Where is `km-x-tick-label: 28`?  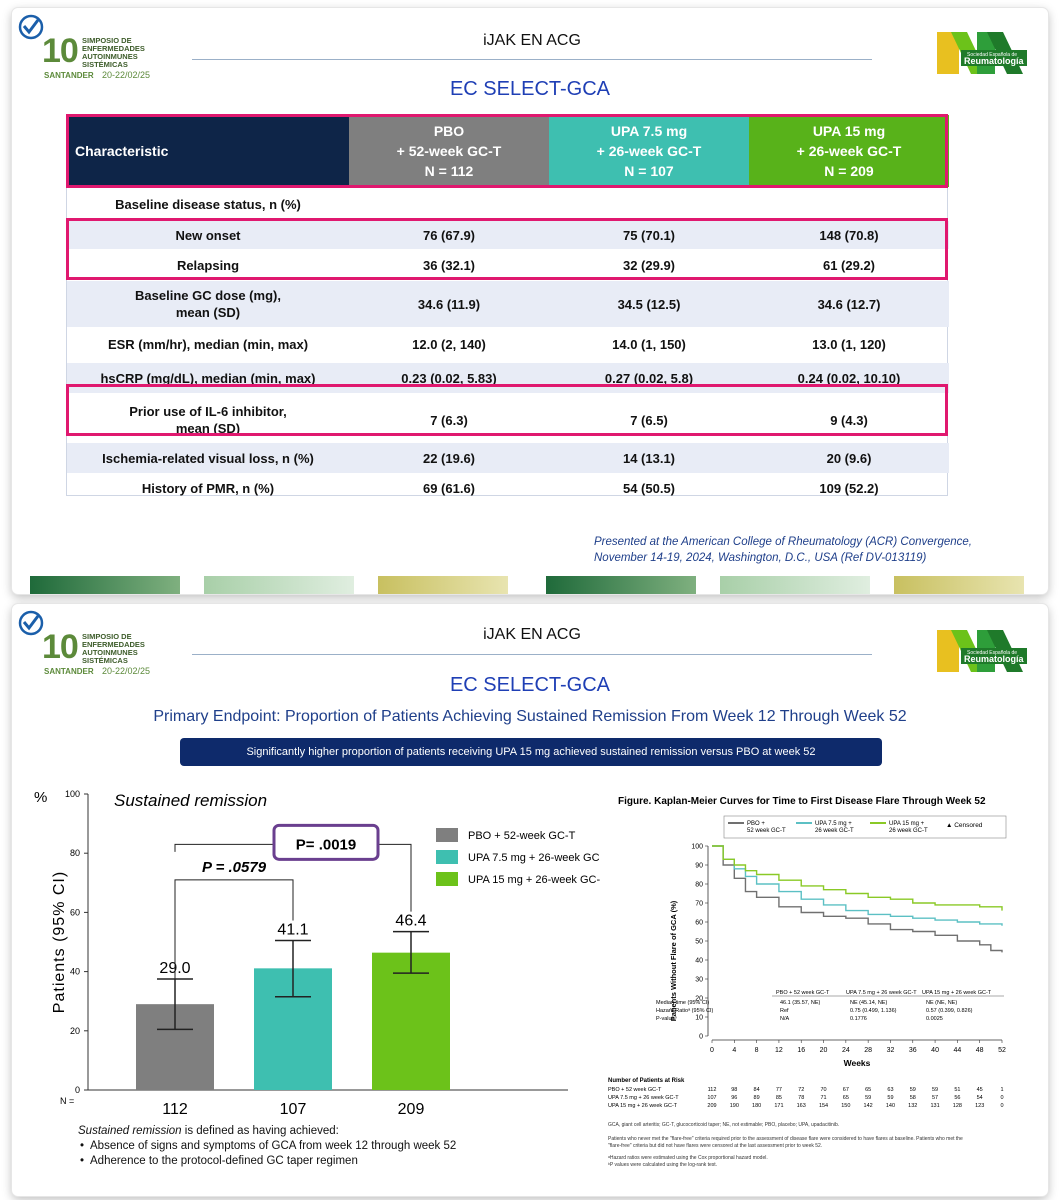
km-x-tick-label: 28 is located at coordinates (868, 1050).